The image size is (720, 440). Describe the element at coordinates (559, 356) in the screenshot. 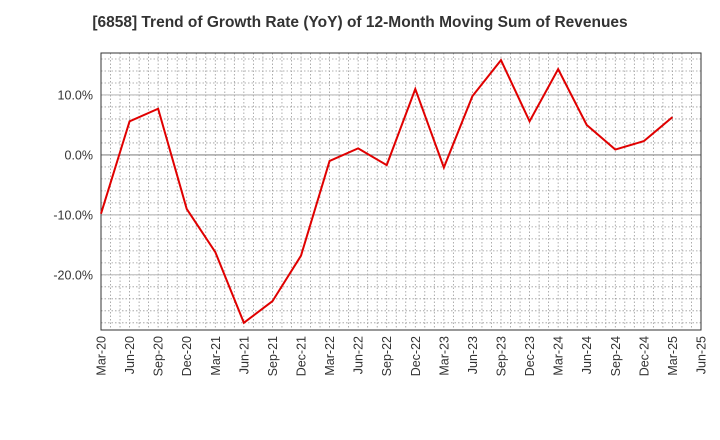

I see `x-tick-label: Mar-24` at that location.